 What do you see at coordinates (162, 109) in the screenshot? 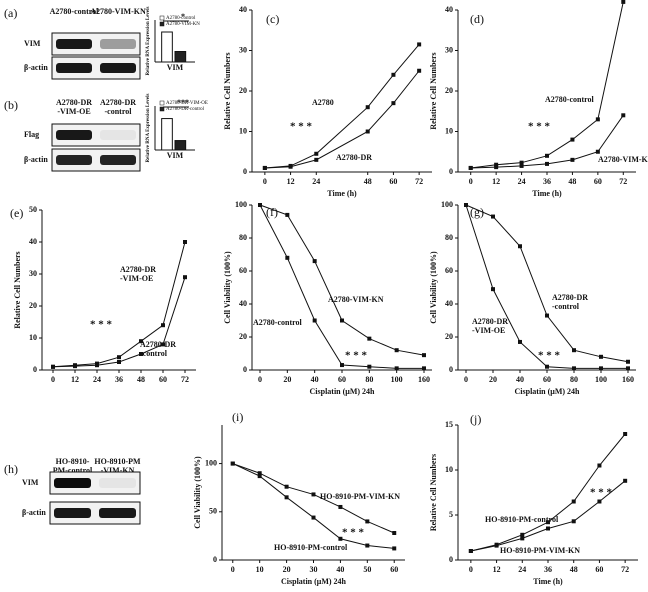
I see `legend-swatch` at bounding box center [162, 109].